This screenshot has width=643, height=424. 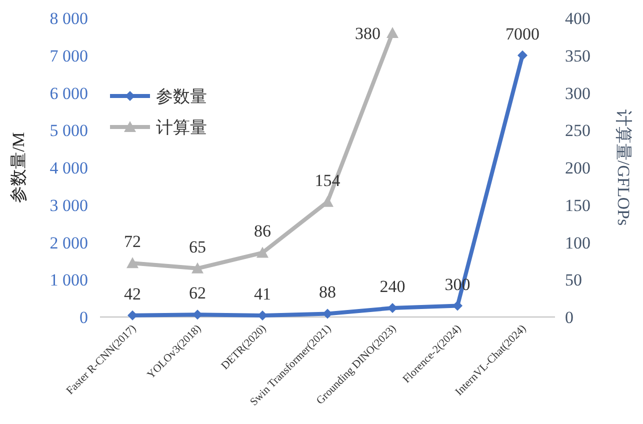 I want to click on y2-tick-label: 200, so click(x=577, y=168).